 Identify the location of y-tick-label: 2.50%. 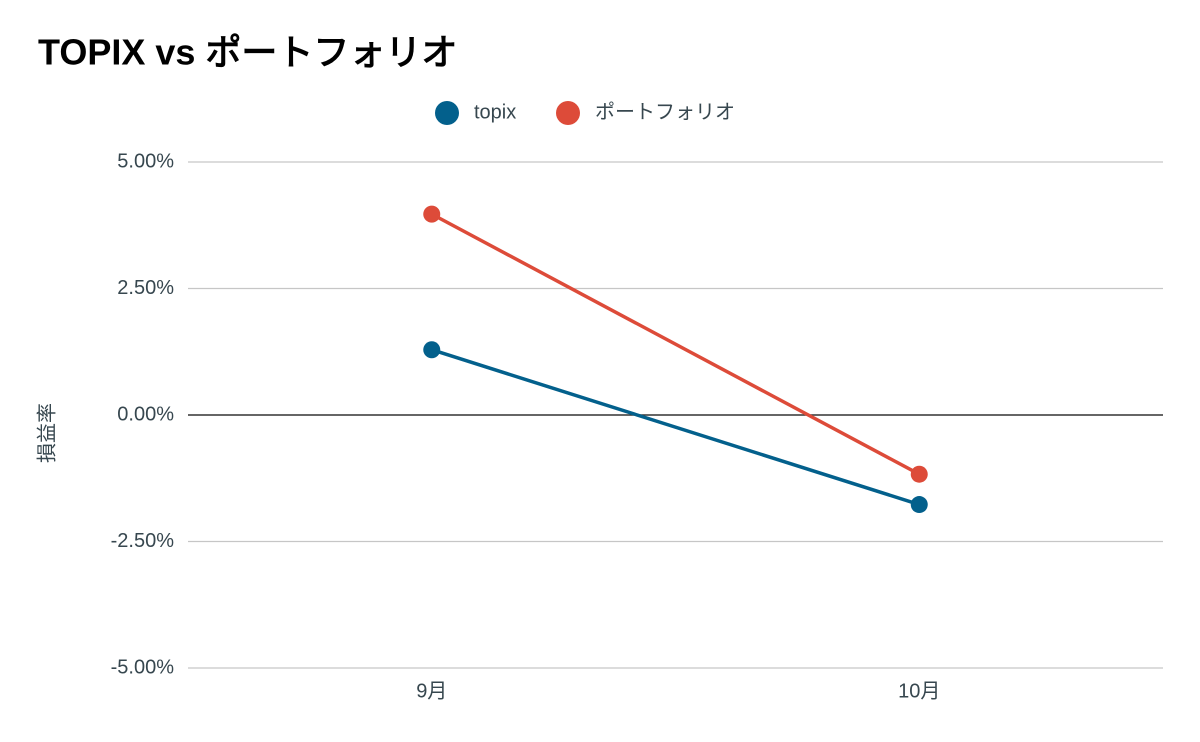
(145, 288).